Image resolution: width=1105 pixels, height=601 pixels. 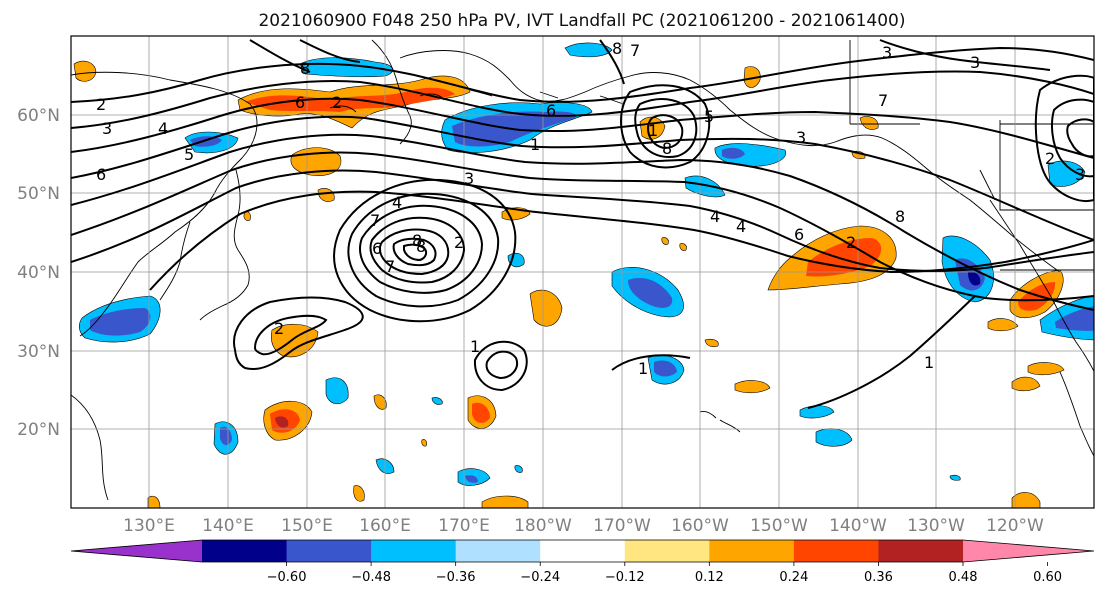 I want to click on lon-label: 170°E, so click(x=464, y=526).